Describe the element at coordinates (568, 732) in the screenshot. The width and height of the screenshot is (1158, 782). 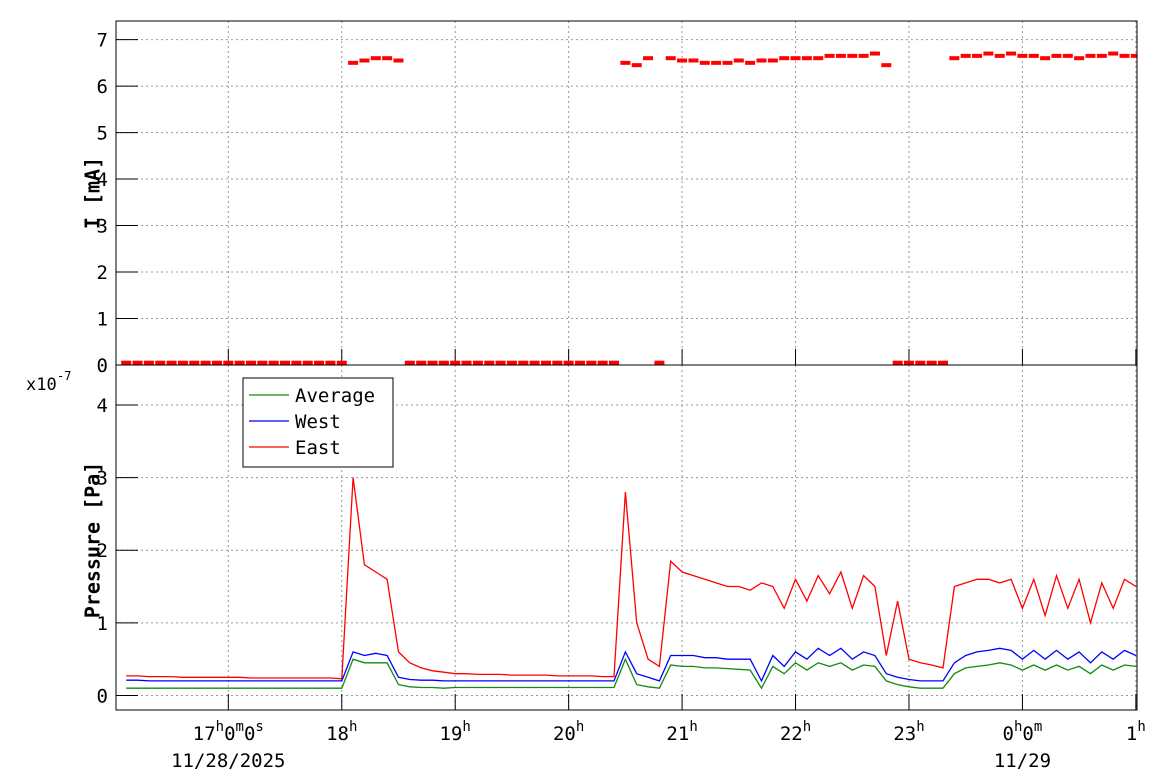
I see `x-tick-label: 20h` at that location.